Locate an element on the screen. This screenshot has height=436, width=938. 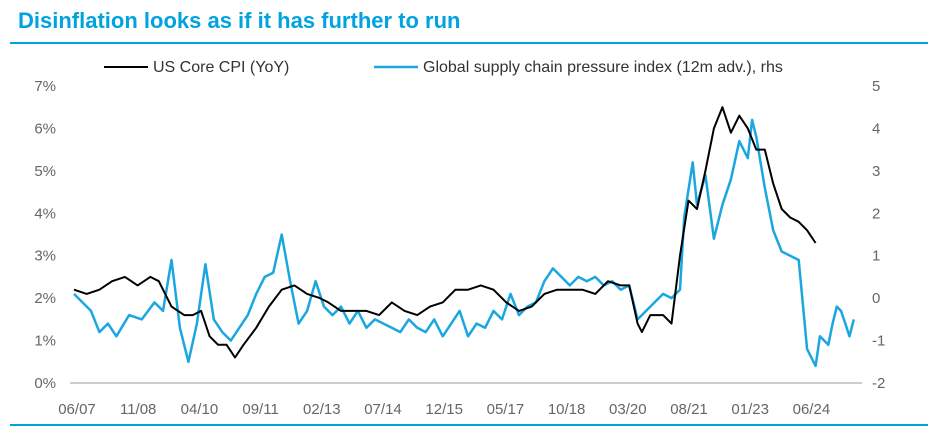
x-tick-label: 12/15 is located at coordinates (444, 409).